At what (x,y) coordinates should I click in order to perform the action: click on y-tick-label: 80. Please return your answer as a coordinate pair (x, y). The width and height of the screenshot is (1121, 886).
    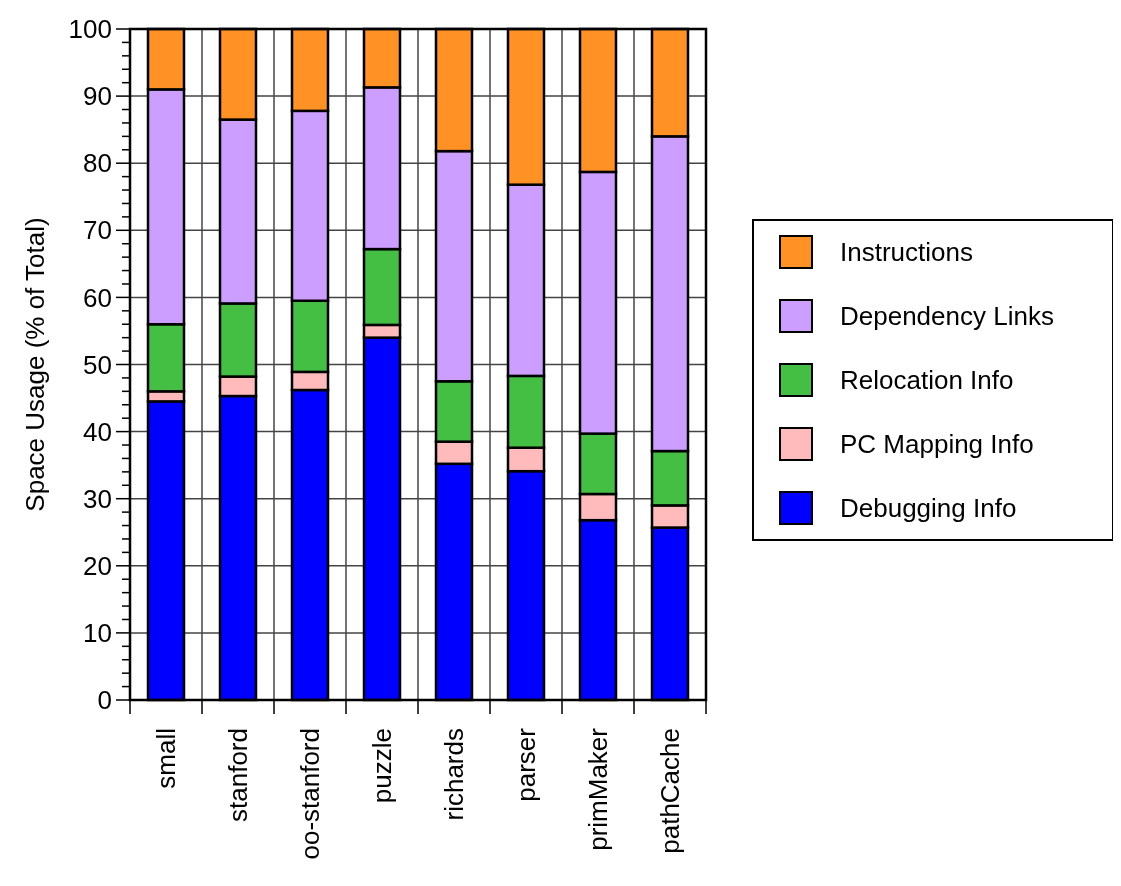
    Looking at the image, I should click on (97, 163).